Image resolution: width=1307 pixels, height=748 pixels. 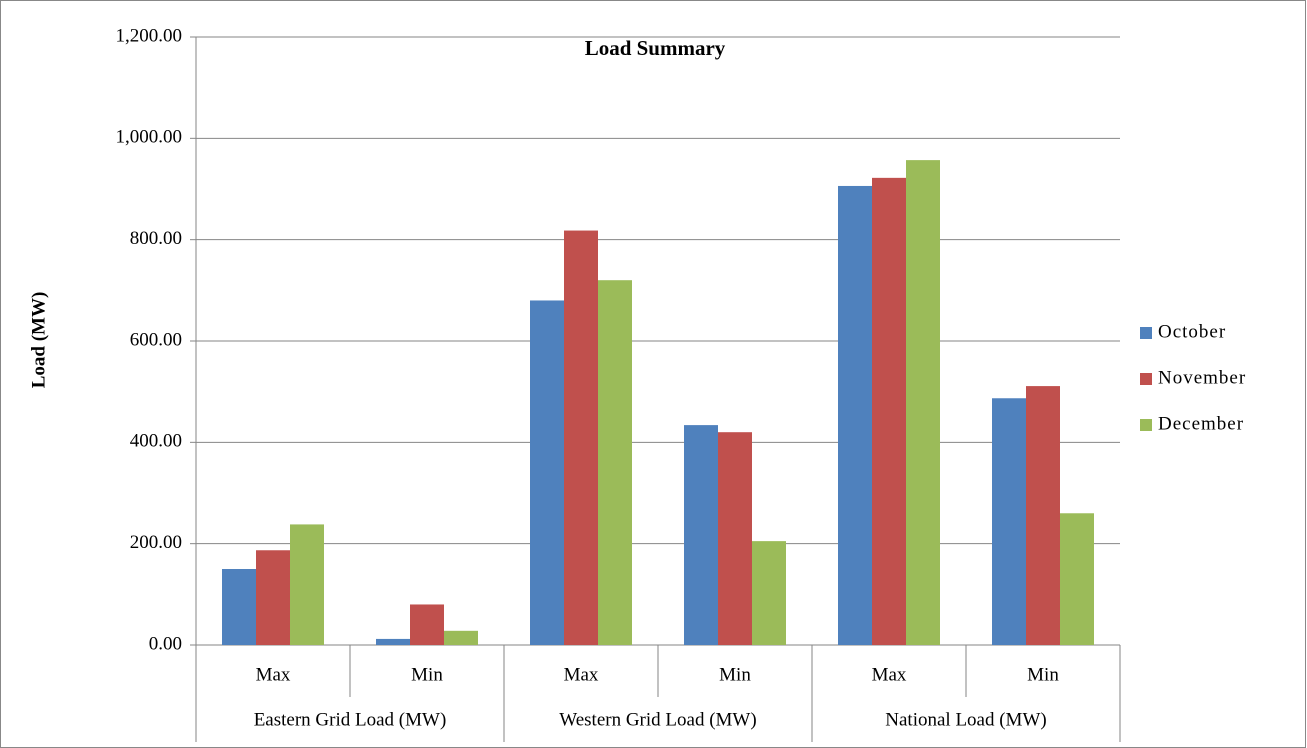 What do you see at coordinates (1202, 377) in the screenshot?
I see `legend-label: November` at bounding box center [1202, 377].